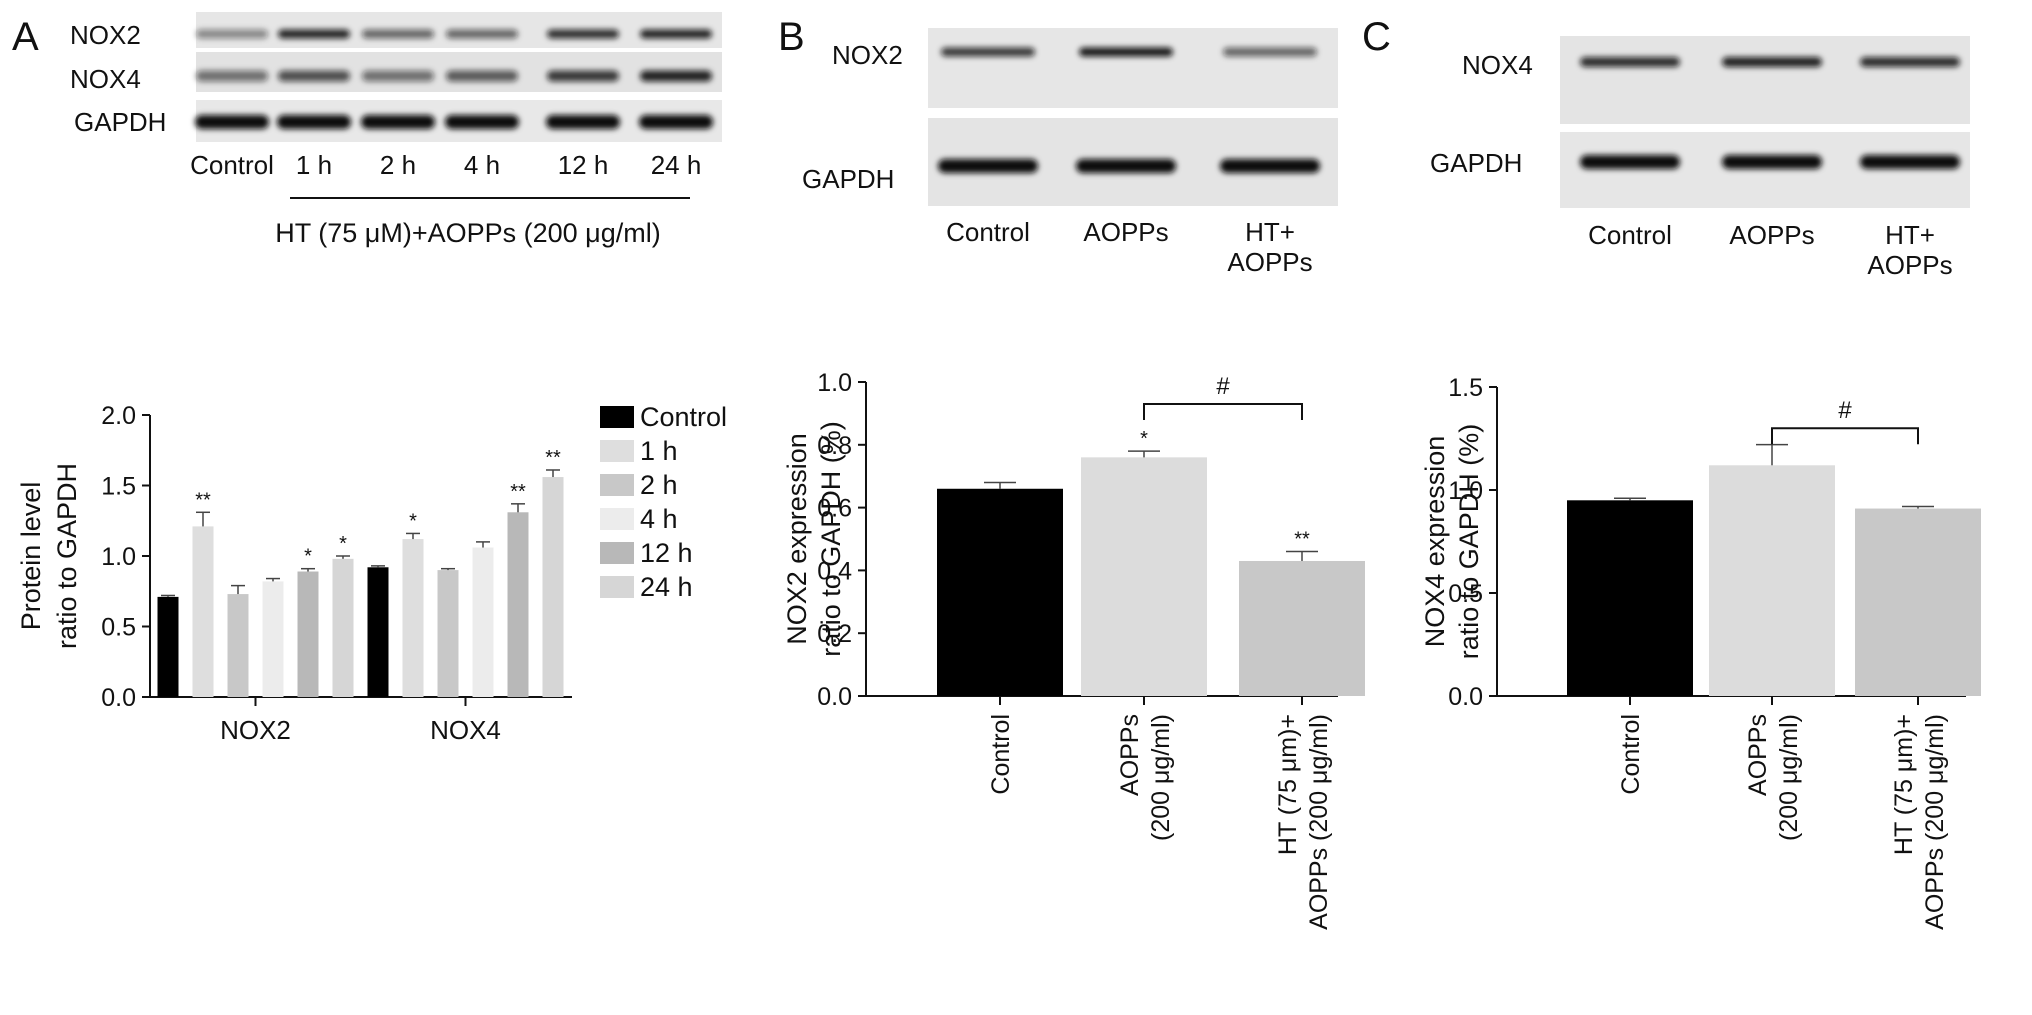  I want to click on chart-a-legend-label-0: Control, so click(683, 417).